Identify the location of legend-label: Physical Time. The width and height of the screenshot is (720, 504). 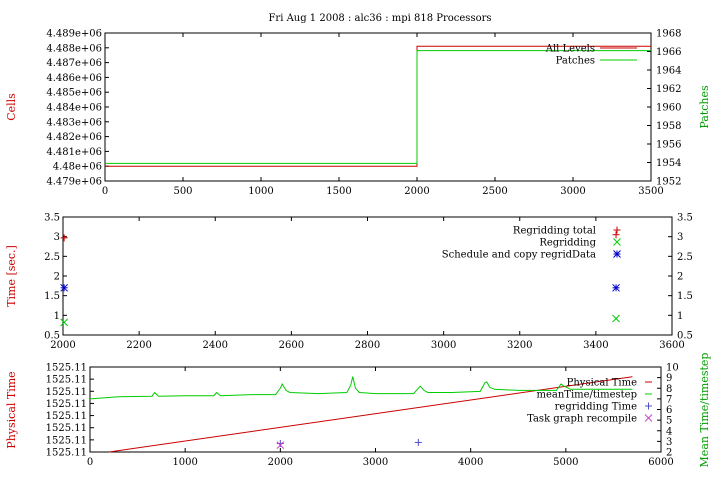
(602, 383).